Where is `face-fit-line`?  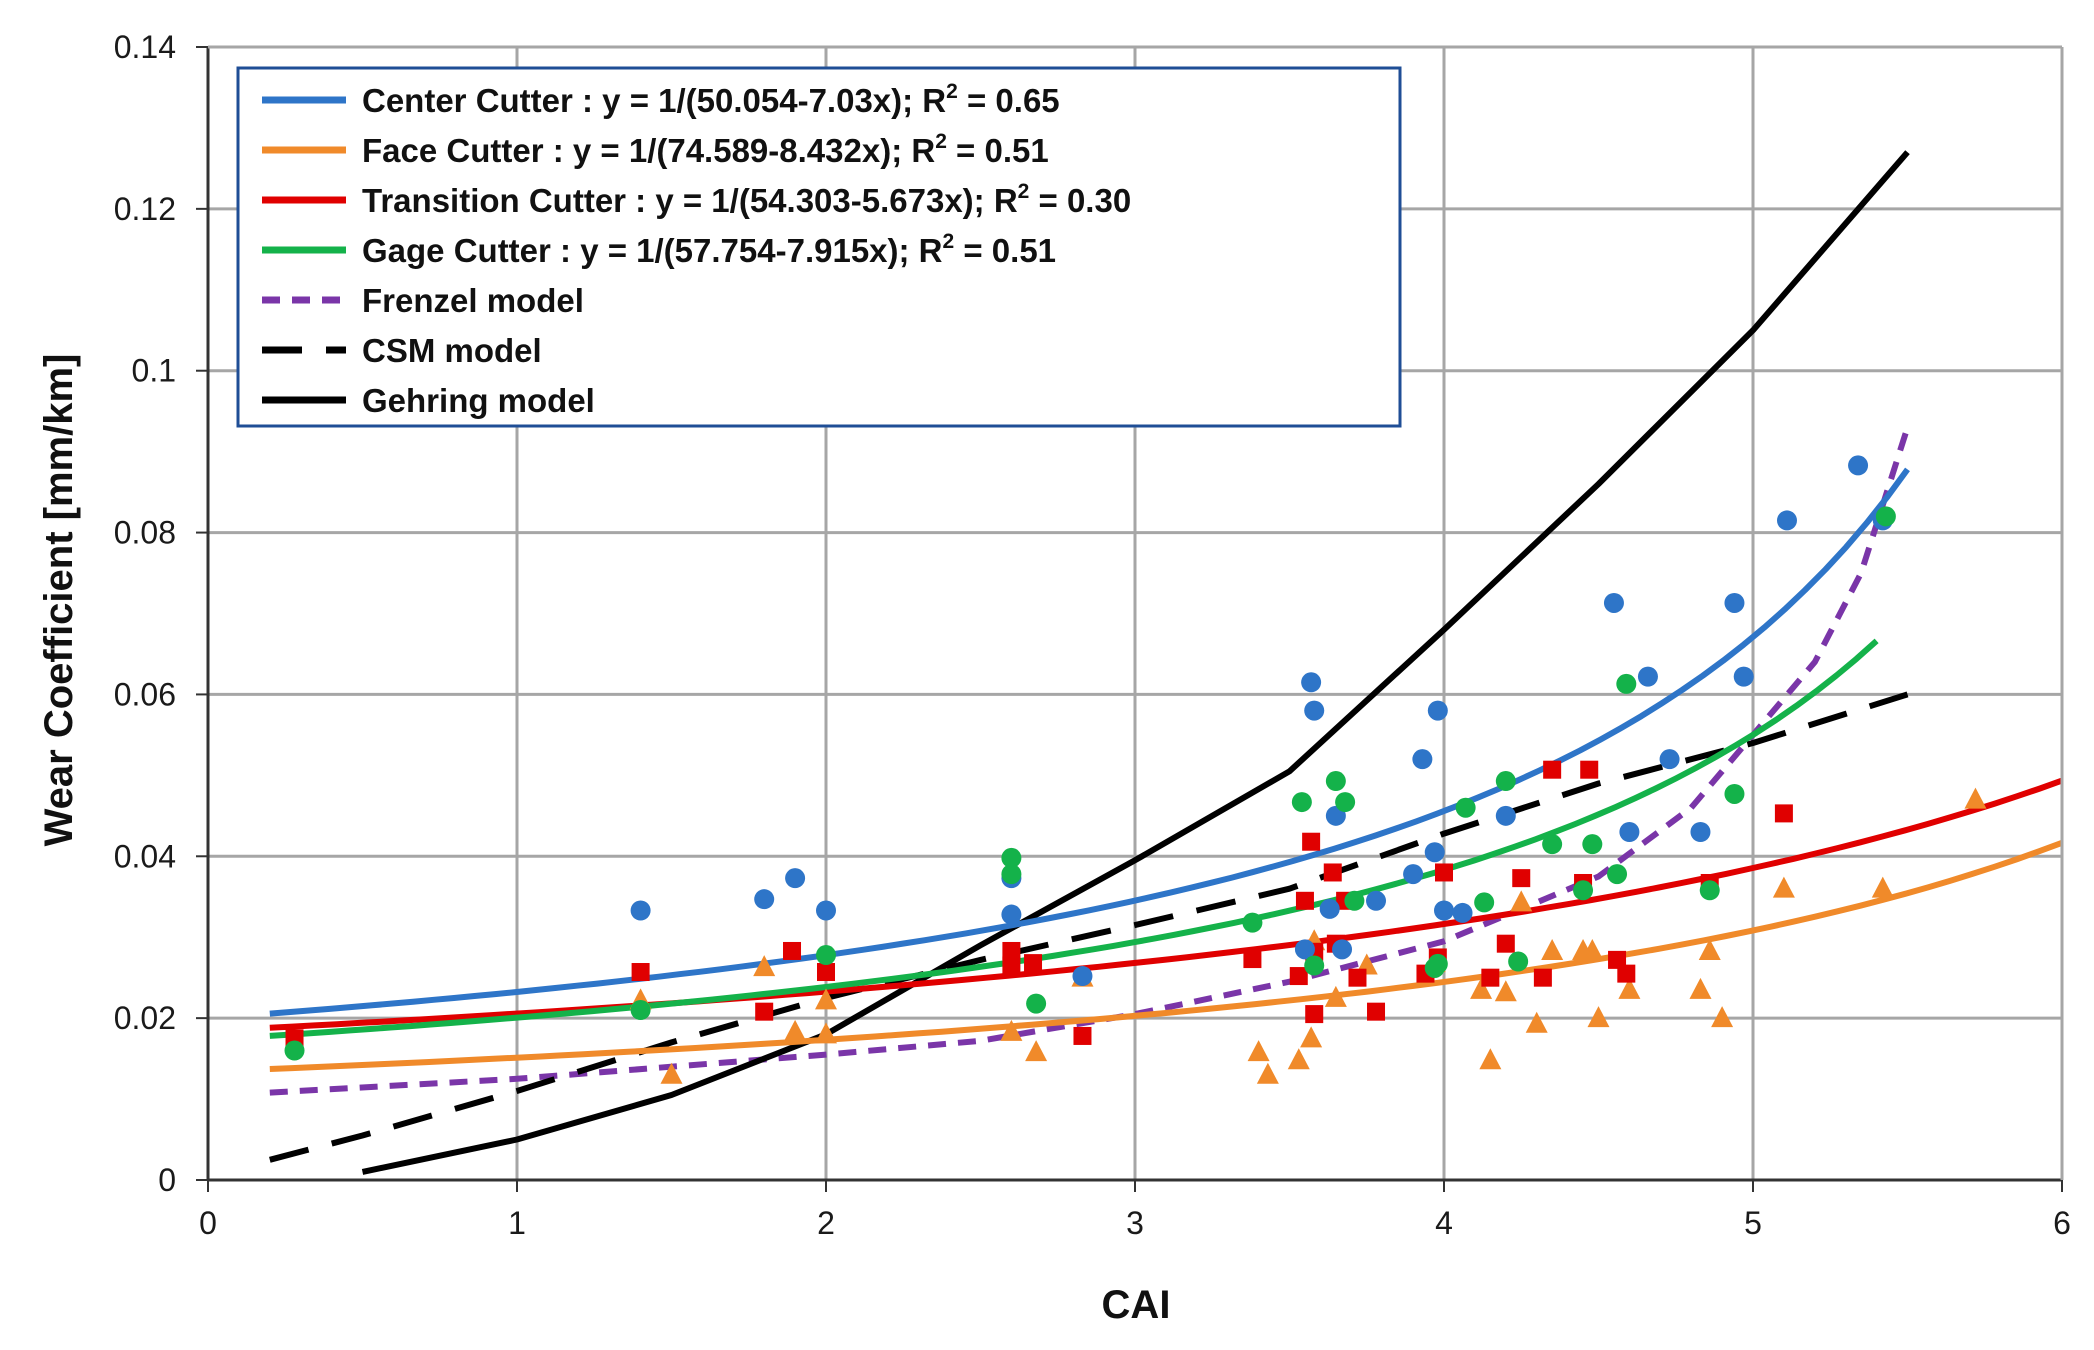 face-fit-line is located at coordinates (1166, 955).